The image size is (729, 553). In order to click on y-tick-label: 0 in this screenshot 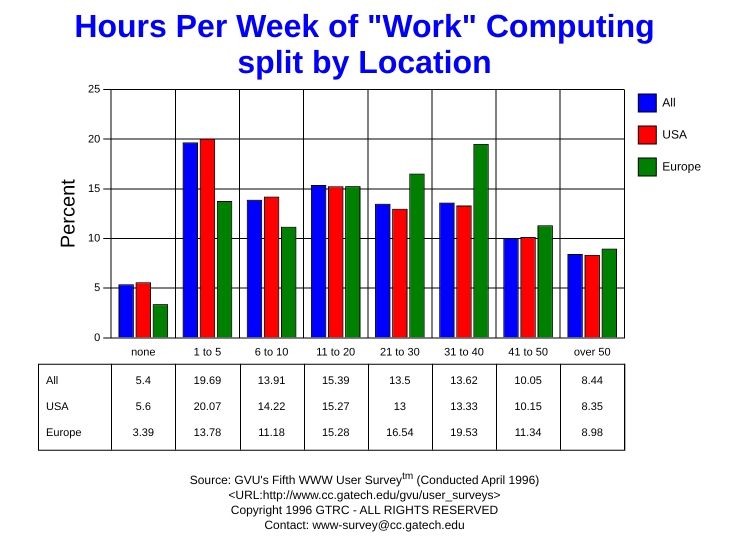, I will do `click(97, 338)`.